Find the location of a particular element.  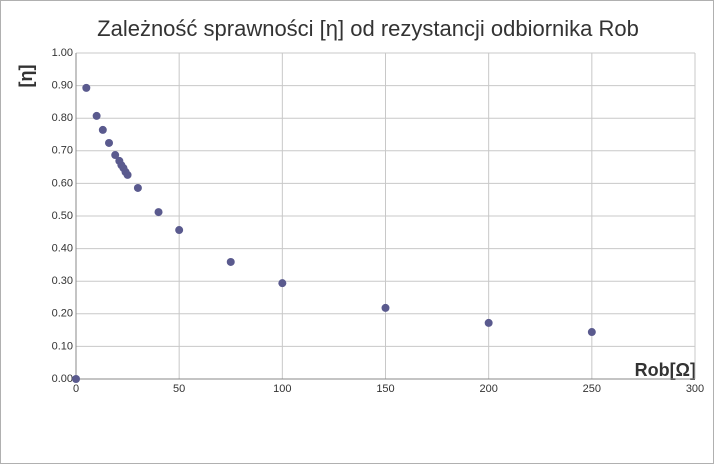

x-tick-label: 250 is located at coordinates (592, 389).